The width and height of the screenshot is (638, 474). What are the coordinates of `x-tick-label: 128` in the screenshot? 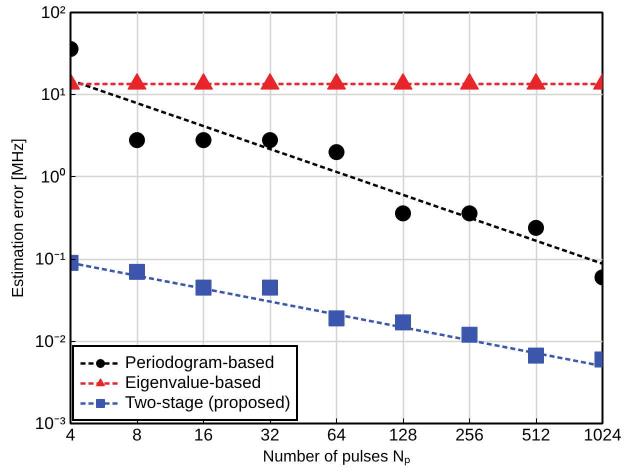 It's located at (403, 435).